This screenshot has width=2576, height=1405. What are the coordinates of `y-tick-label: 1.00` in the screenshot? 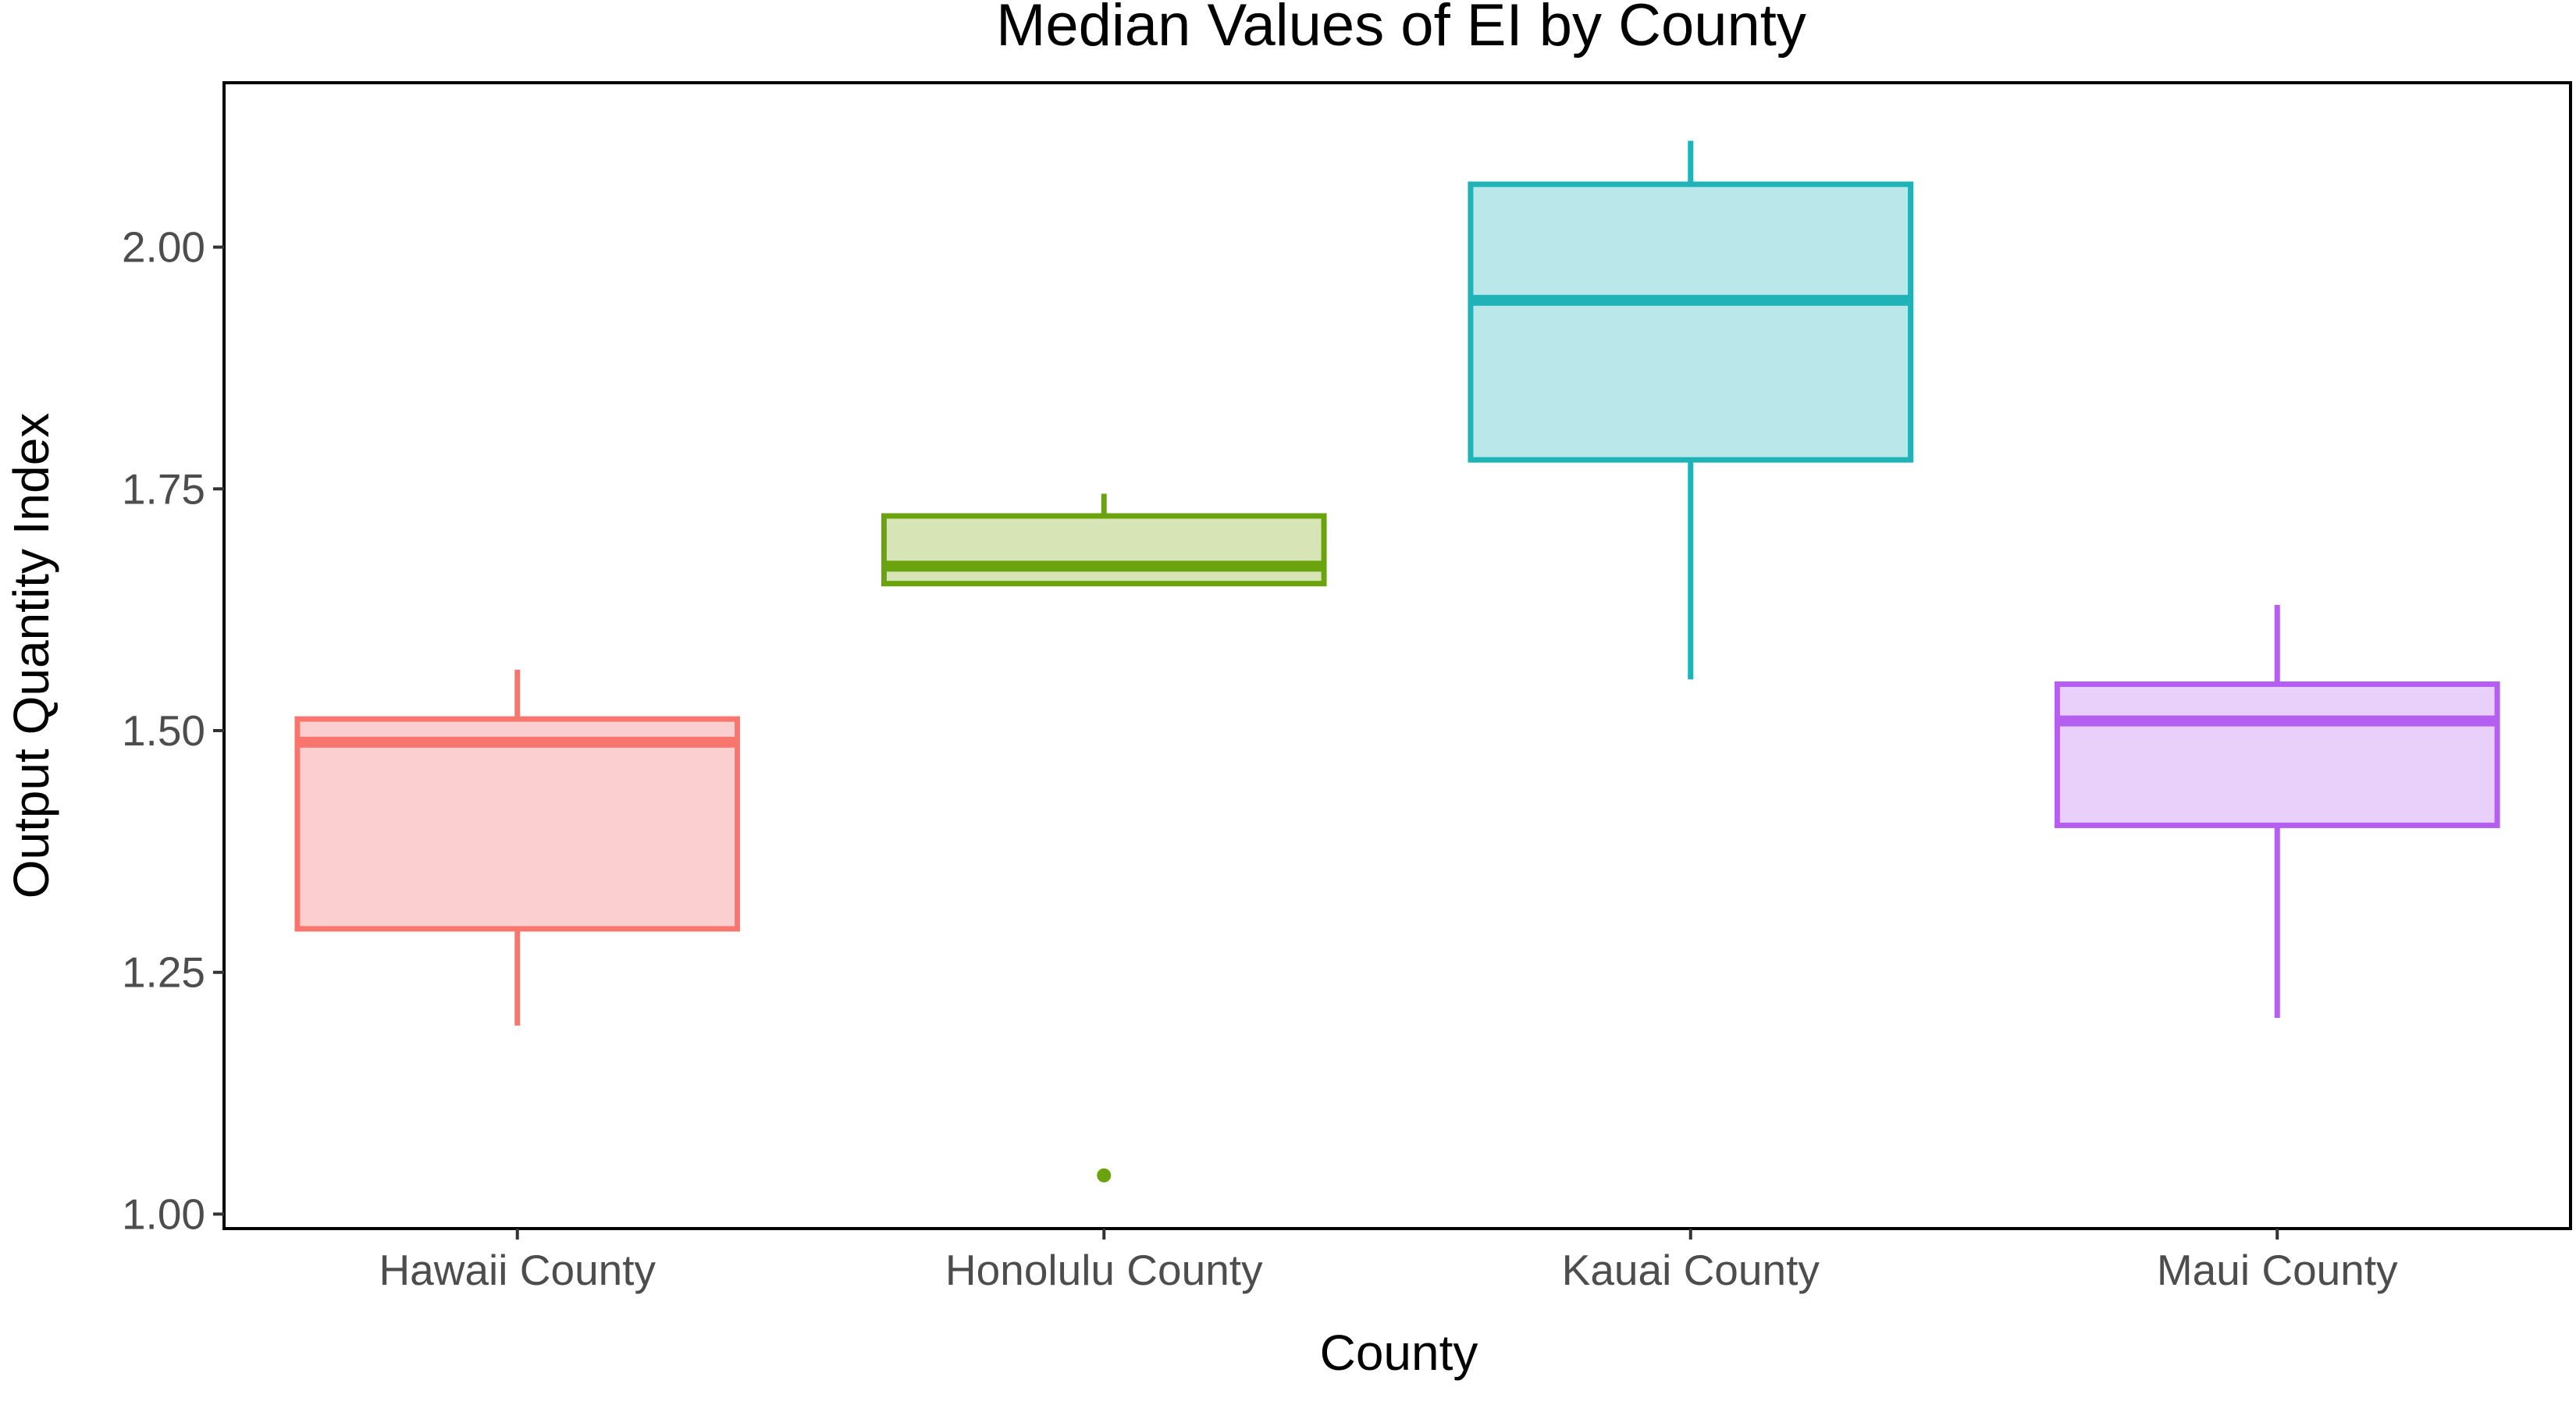 It's located at (163, 1214).